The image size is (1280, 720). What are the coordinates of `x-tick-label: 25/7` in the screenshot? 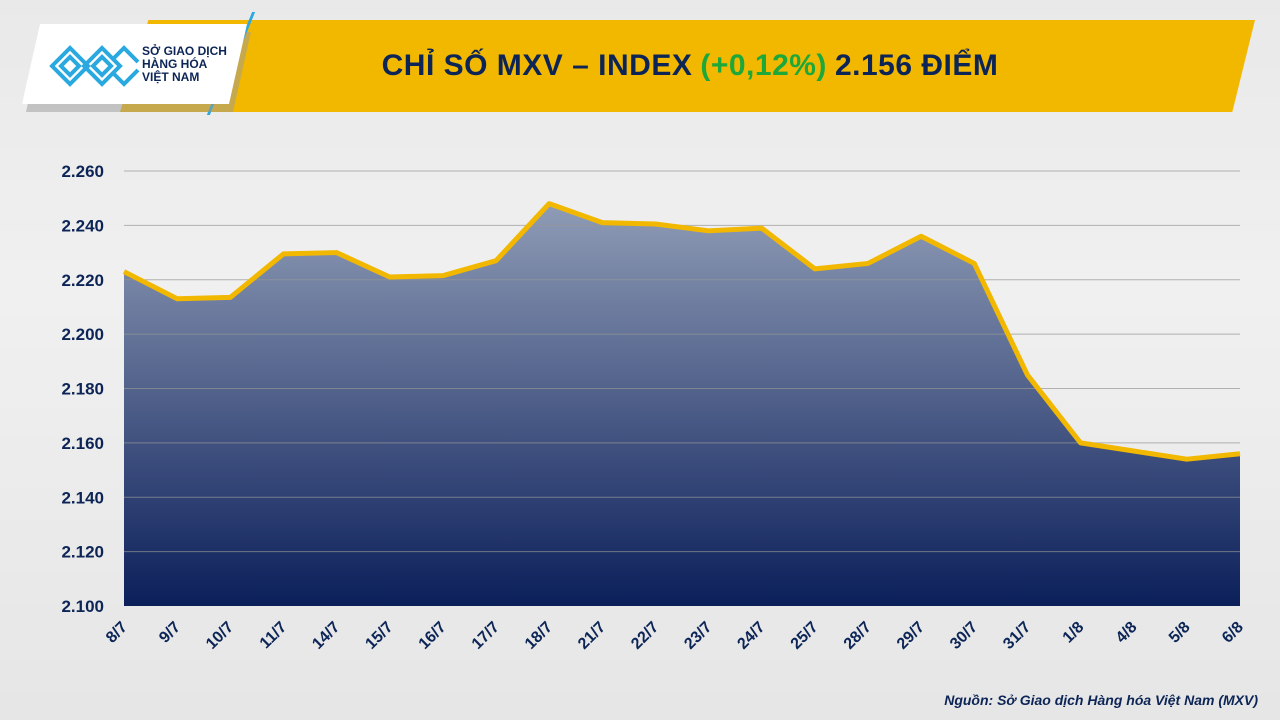 It's located at (805, 636).